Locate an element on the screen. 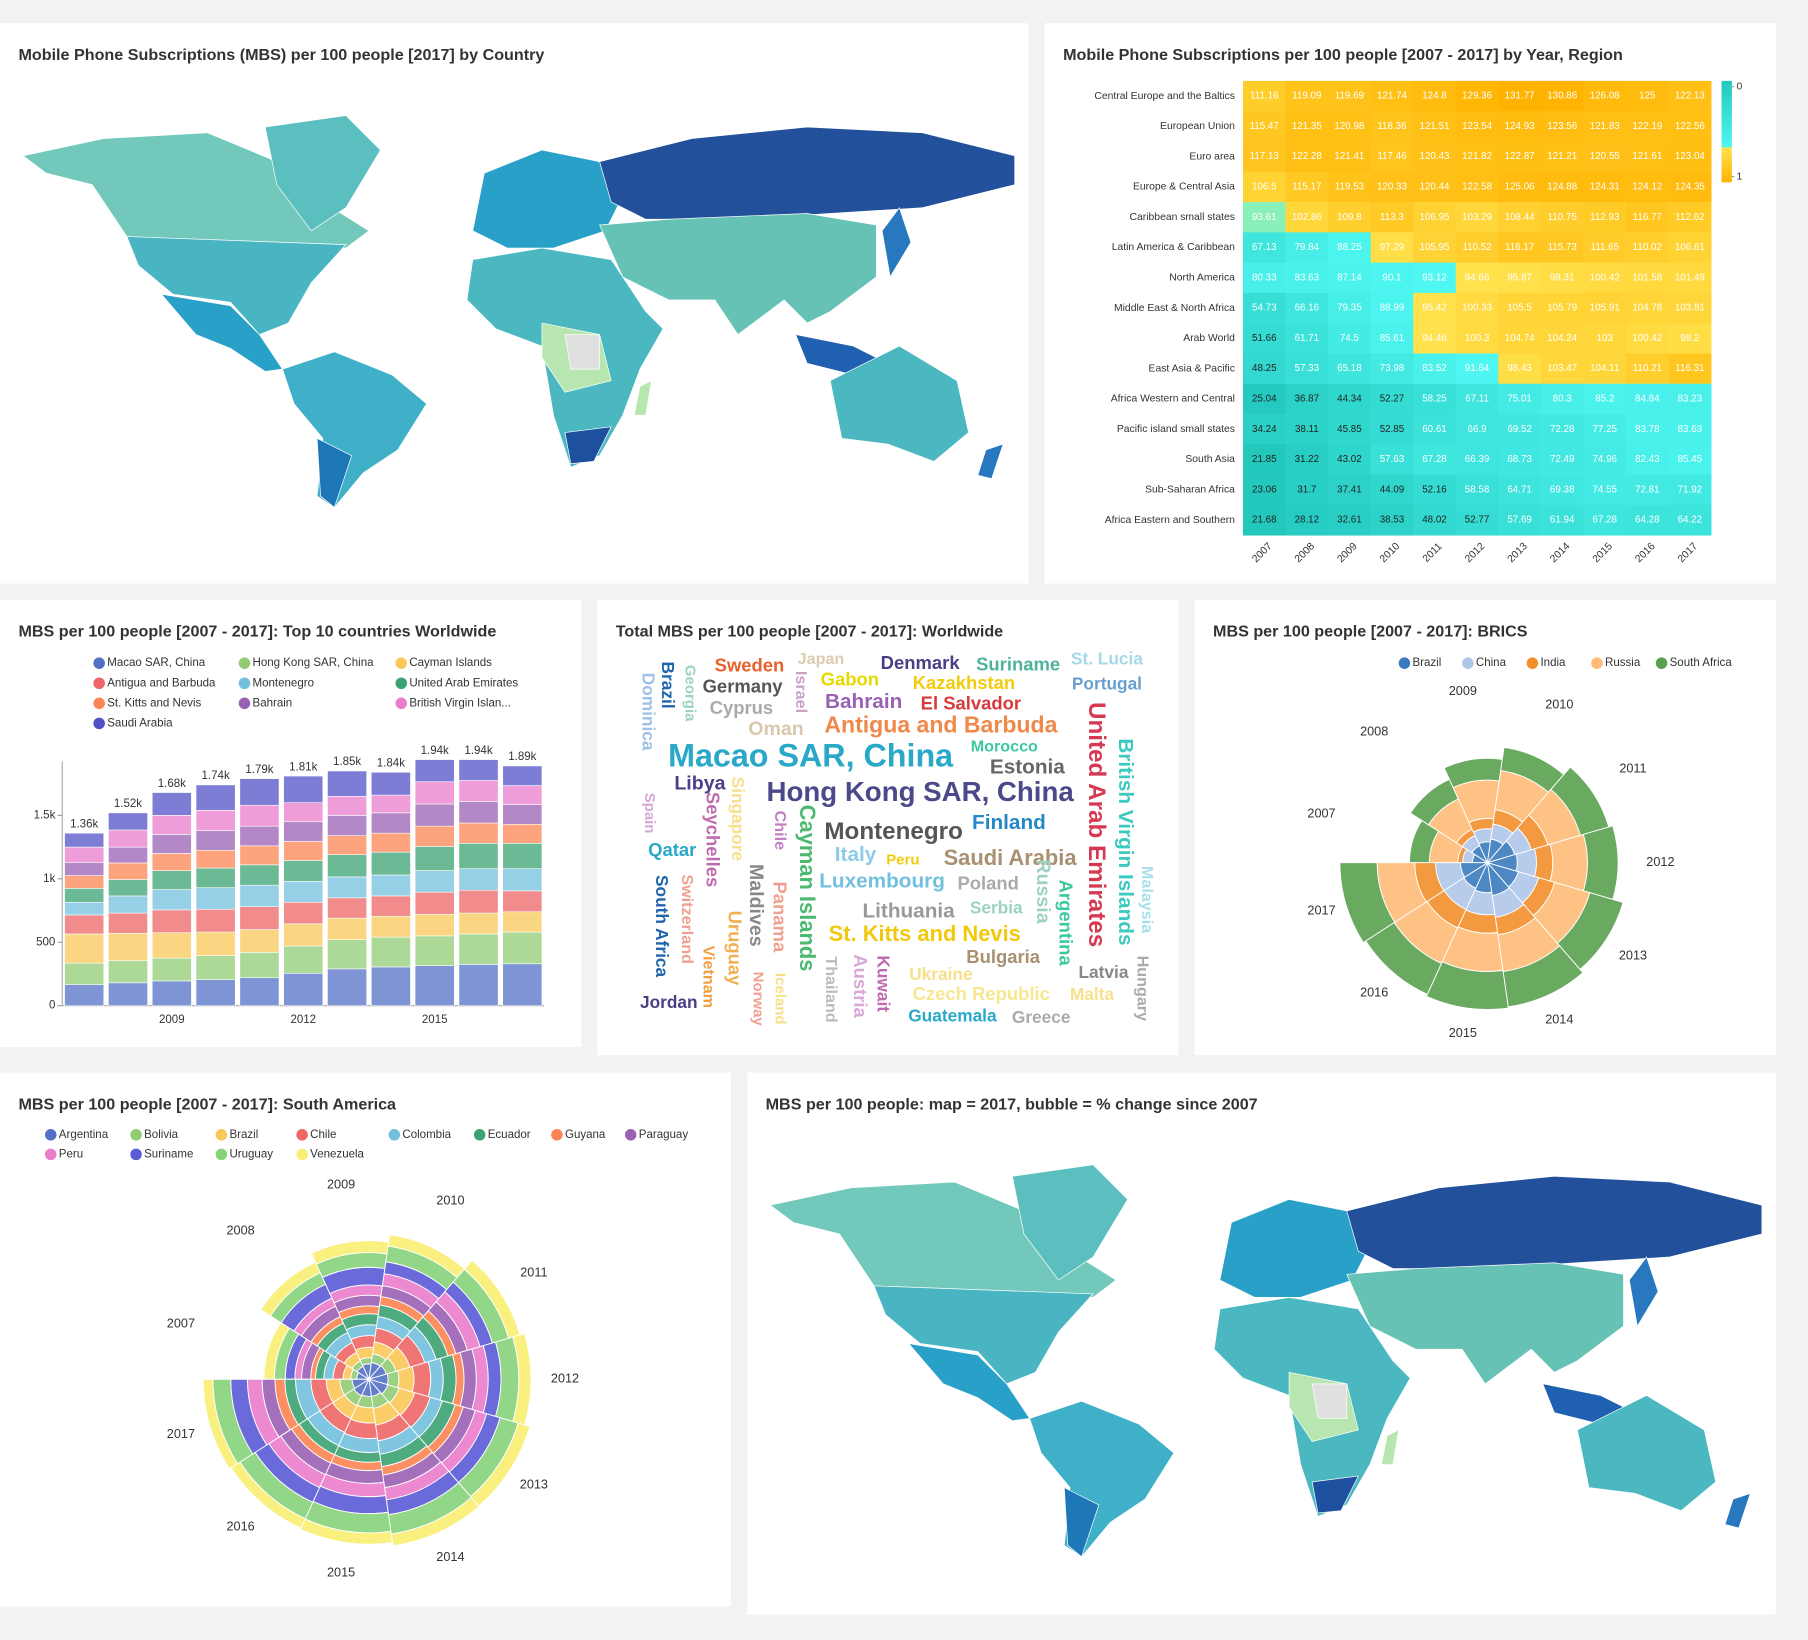 The width and height of the screenshot is (1808, 1640). legend-label: South Africa is located at coordinates (1701, 663).